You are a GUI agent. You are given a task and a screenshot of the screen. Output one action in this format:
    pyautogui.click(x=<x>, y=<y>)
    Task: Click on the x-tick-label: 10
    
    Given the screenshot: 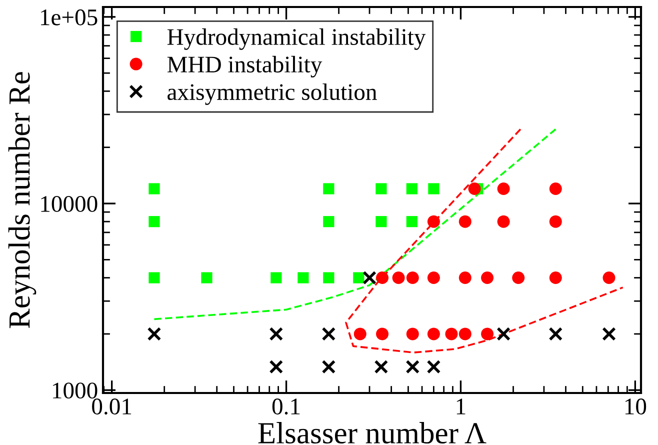 What is the action you would take?
    pyautogui.click(x=635, y=406)
    